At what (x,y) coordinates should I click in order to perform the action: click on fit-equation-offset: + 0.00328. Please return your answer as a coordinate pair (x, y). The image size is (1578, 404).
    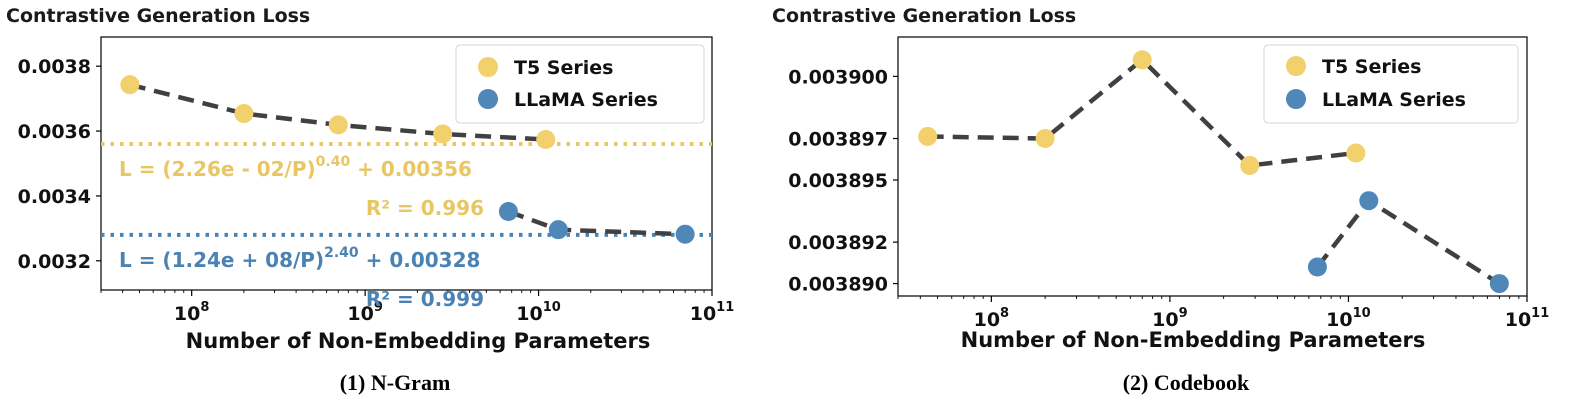
    Looking at the image, I should click on (420, 260).